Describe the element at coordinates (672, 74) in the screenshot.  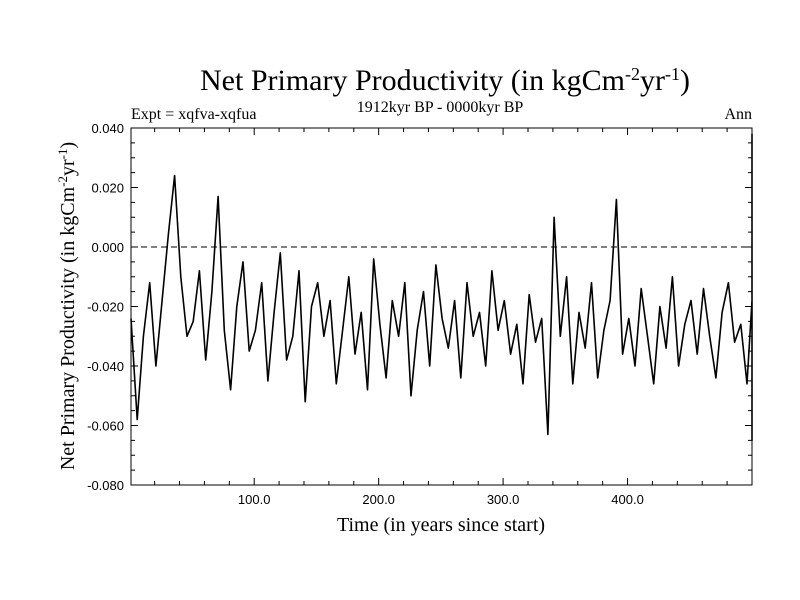
I see `chart-title-sup2: -1` at that location.